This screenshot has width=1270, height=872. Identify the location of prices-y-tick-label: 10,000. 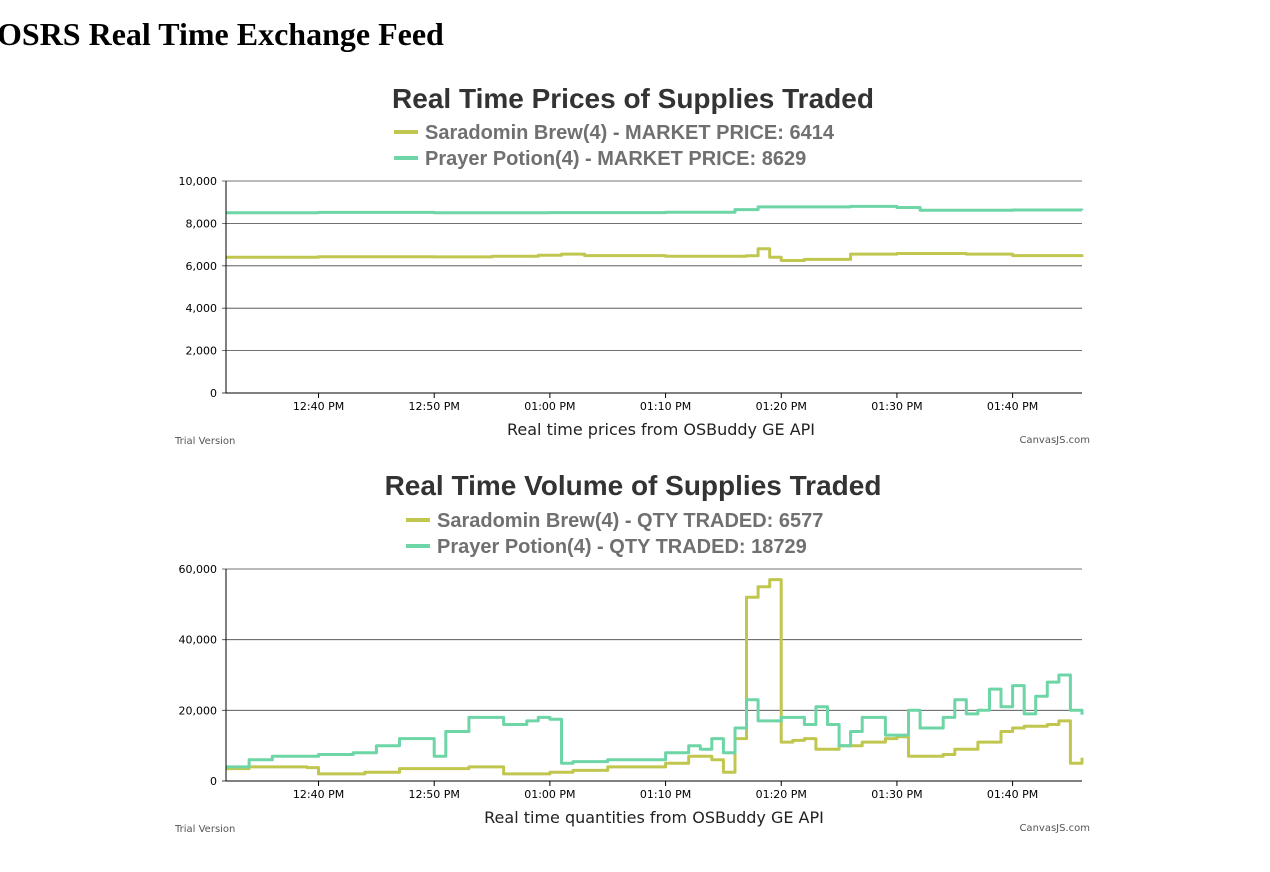
(198, 181).